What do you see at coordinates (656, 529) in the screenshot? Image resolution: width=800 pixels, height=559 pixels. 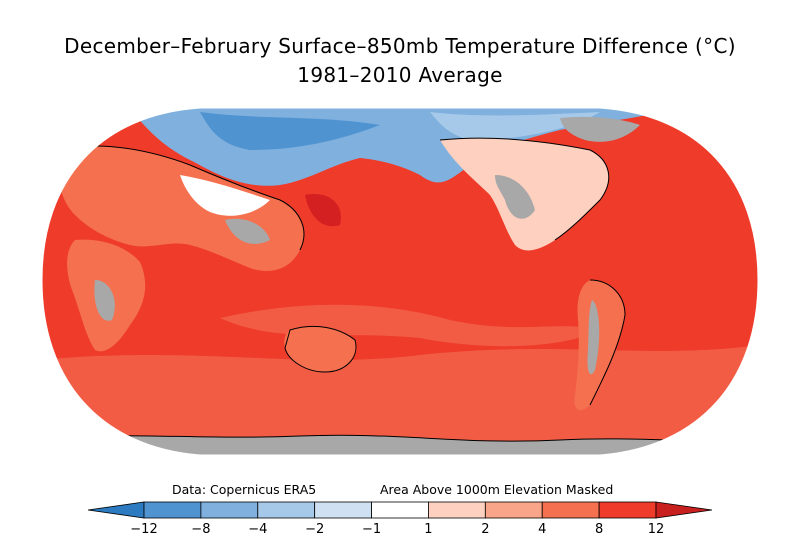 I see `colorbar-tick-label: 12` at bounding box center [656, 529].